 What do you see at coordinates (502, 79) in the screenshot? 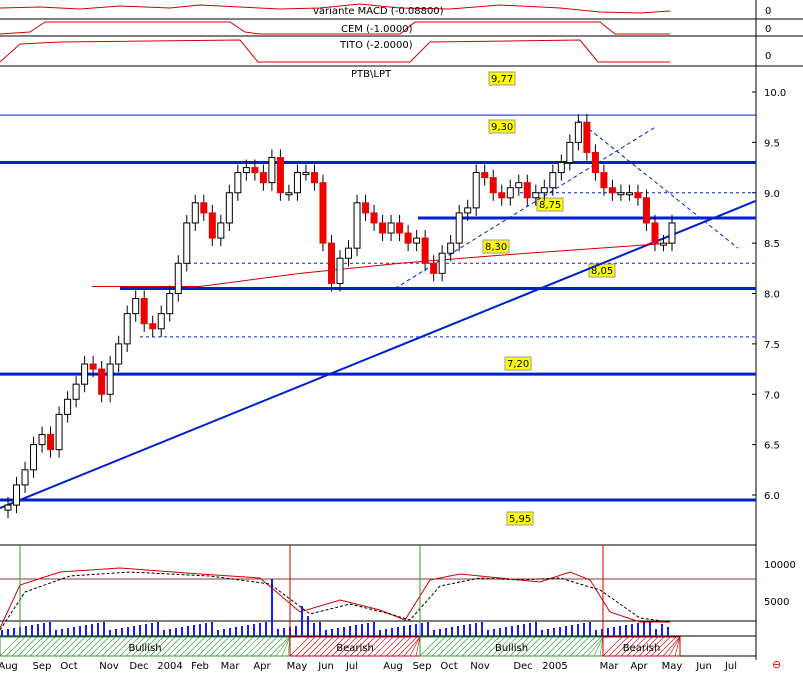
I see `level-label: 9,77` at bounding box center [502, 79].